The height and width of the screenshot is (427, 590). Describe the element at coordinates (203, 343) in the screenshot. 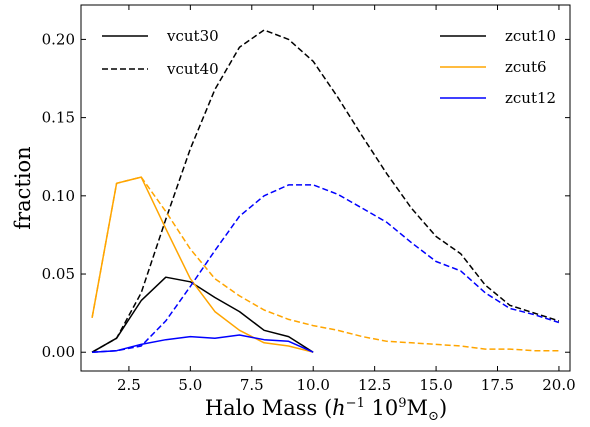

I see `series-line-zcut12-vcut30` at that location.